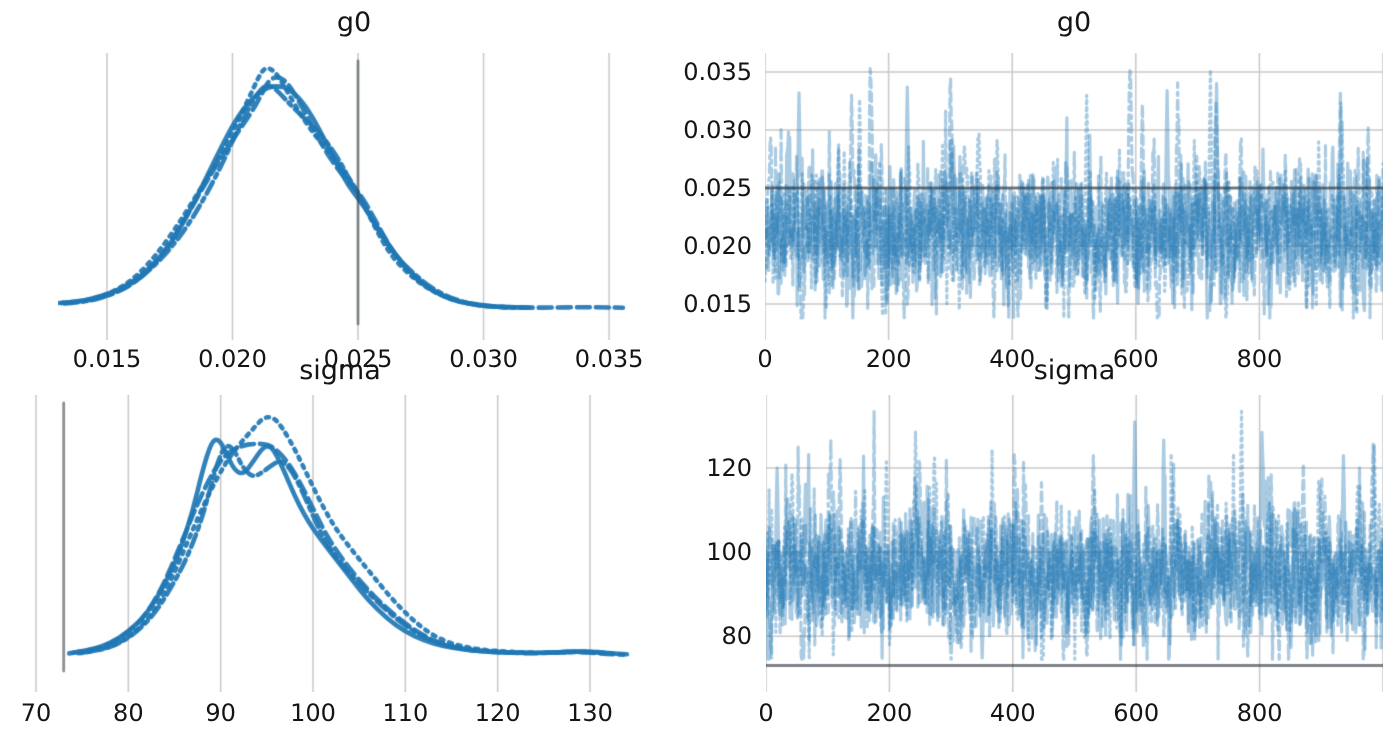  What do you see at coordinates (609, 359) in the screenshot?
I see `x-tick-label: 0.035` at bounding box center [609, 359].